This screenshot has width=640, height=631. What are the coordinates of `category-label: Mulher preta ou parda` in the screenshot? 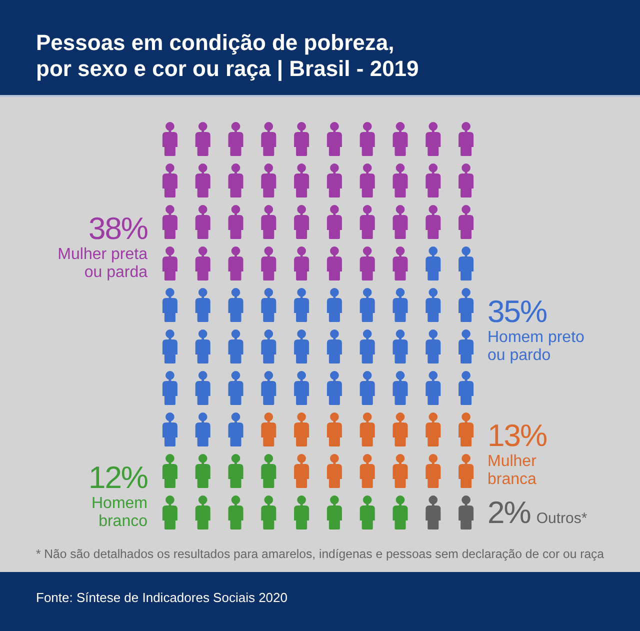 It's located at (102, 264).